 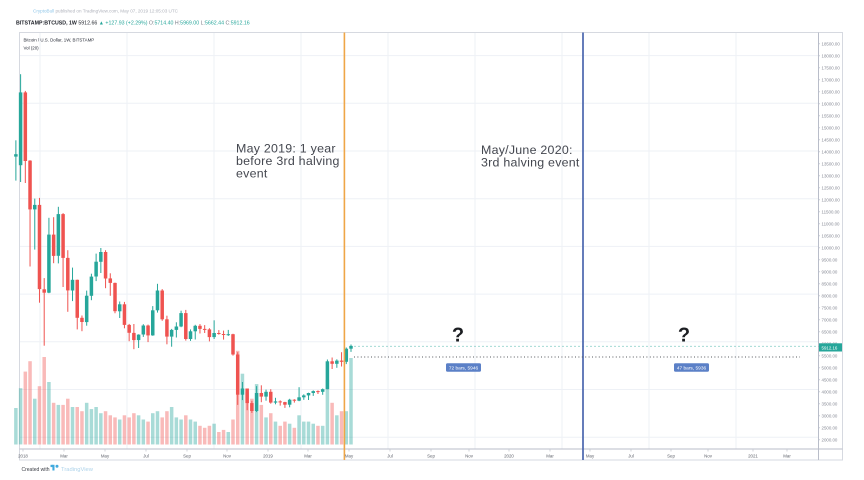 I want to click on svg-text: 3000.00, so click(x=830, y=416).